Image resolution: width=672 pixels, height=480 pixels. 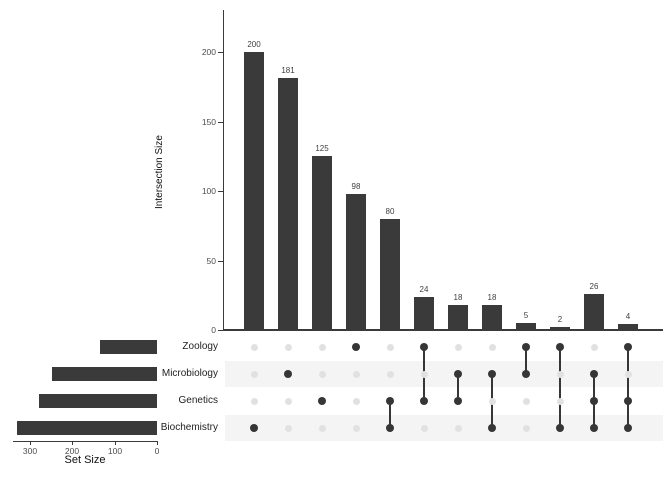 I want to click on intersection-bar-value: 26, so click(x=594, y=286).